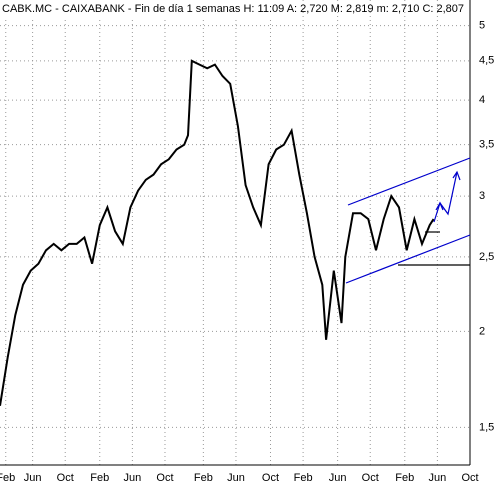 Image resolution: width=502 pixels, height=487 pixels. I want to click on y-tick-label: 1,5, so click(486, 427).